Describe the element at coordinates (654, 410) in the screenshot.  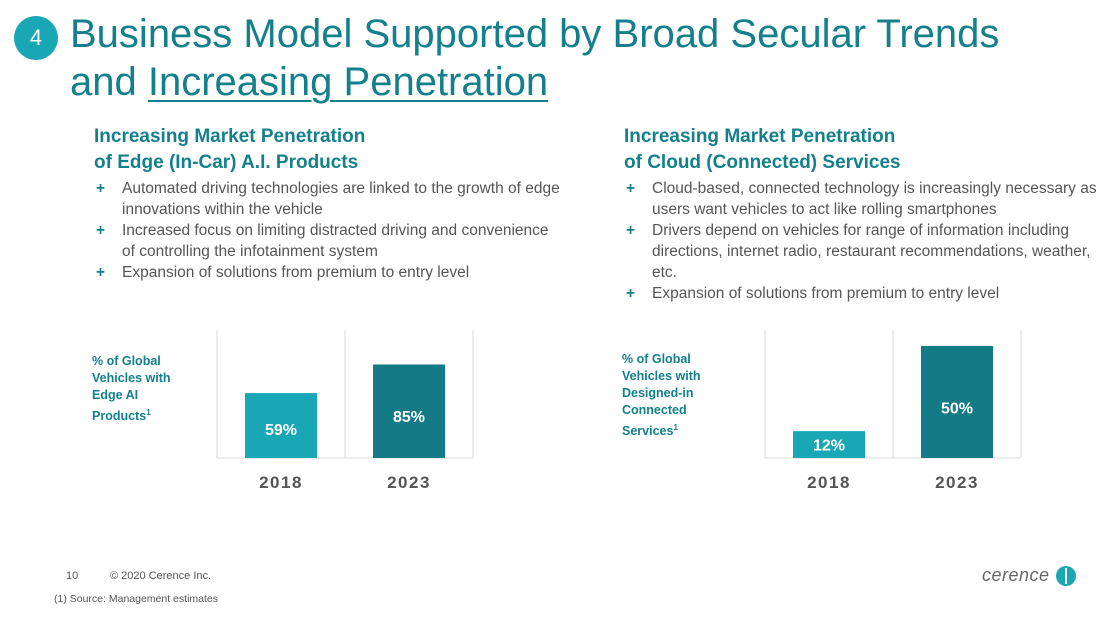
I see `chart-label-line: Connected` at that location.